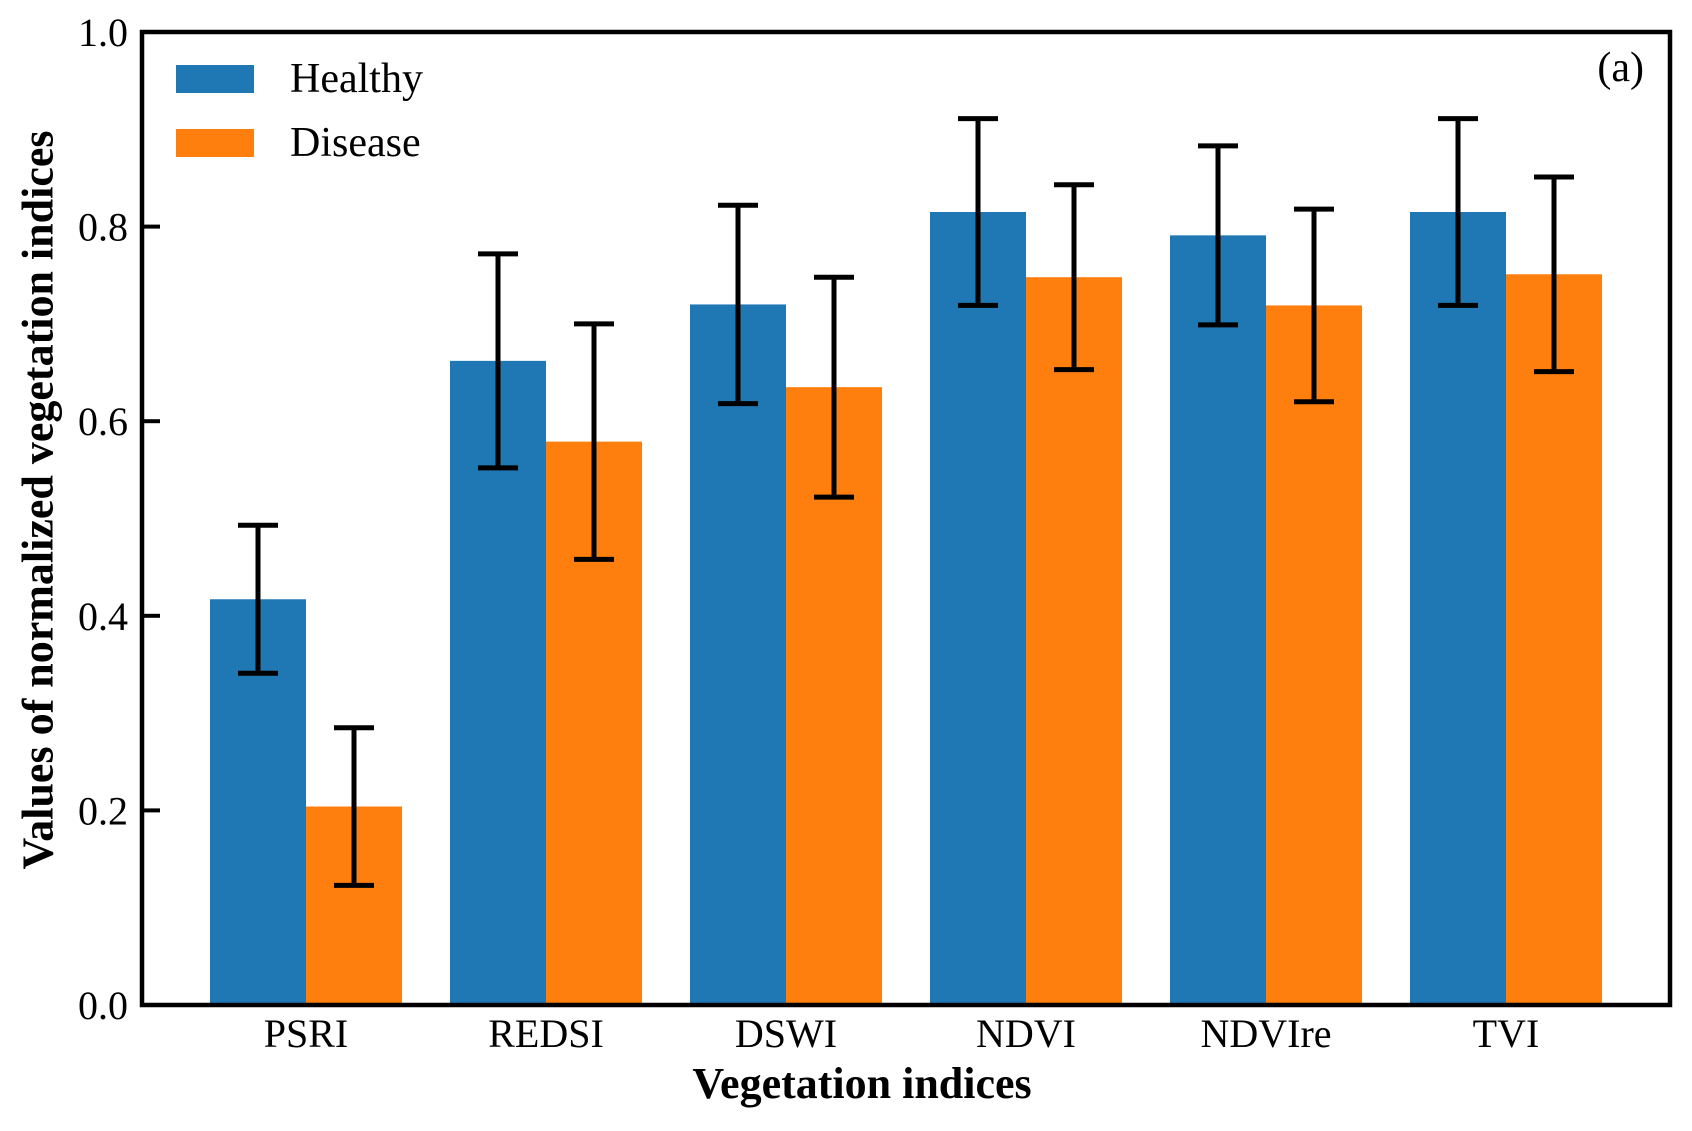 Image resolution: width=1692 pixels, height=1131 pixels. What do you see at coordinates (103, 227) in the screenshot?
I see `y-tick-label-0.8: 0.8` at bounding box center [103, 227].